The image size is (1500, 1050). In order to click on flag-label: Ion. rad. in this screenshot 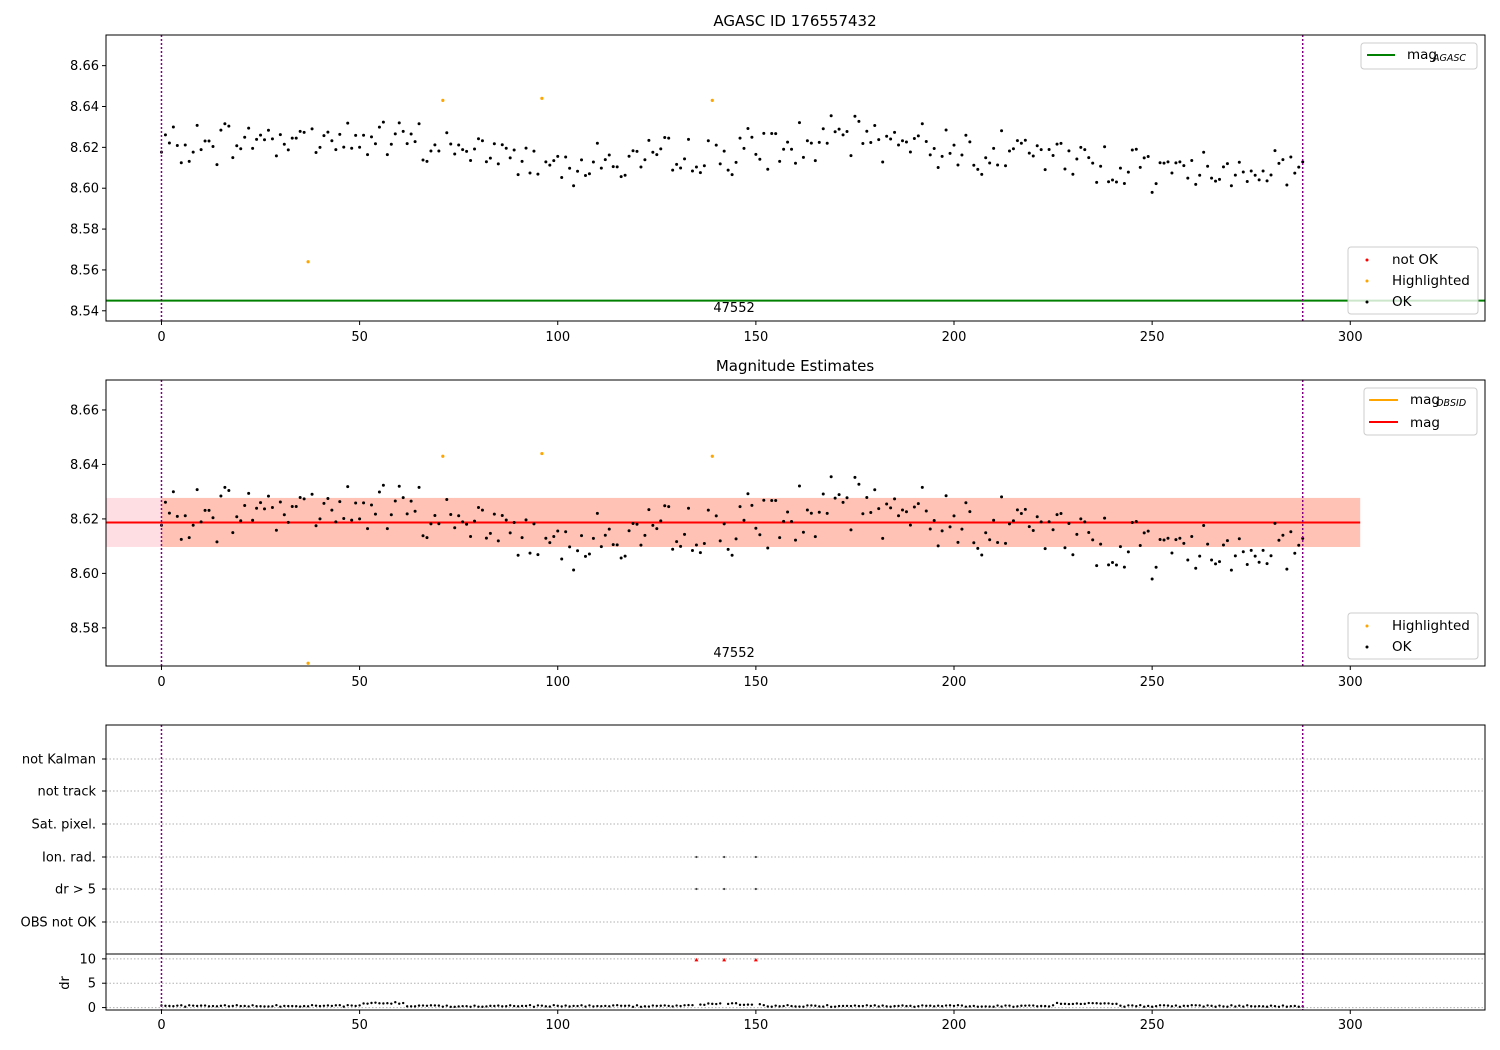, I will do `click(69, 858)`.